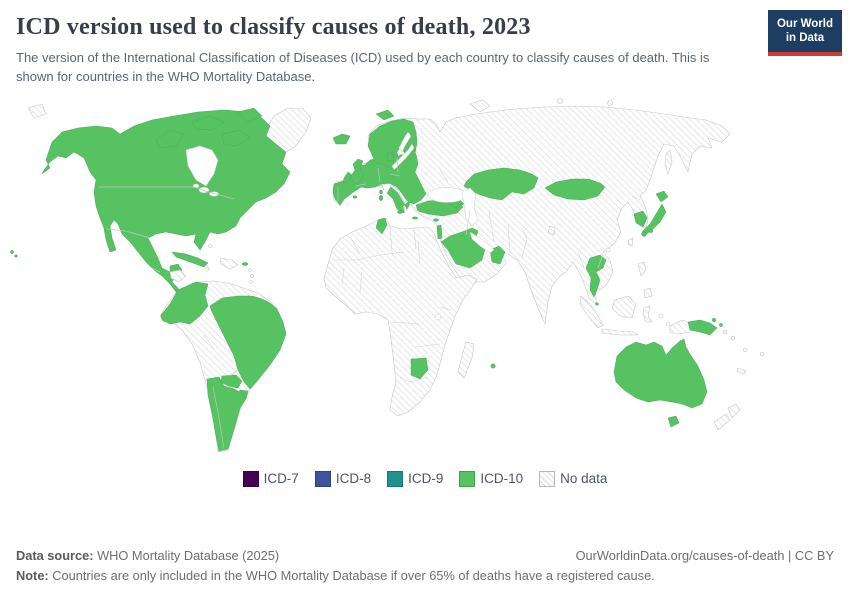 The height and width of the screenshot is (600, 850). What do you see at coordinates (245, 263) in the screenshot?
I see `region-puerto-rico` at bounding box center [245, 263].